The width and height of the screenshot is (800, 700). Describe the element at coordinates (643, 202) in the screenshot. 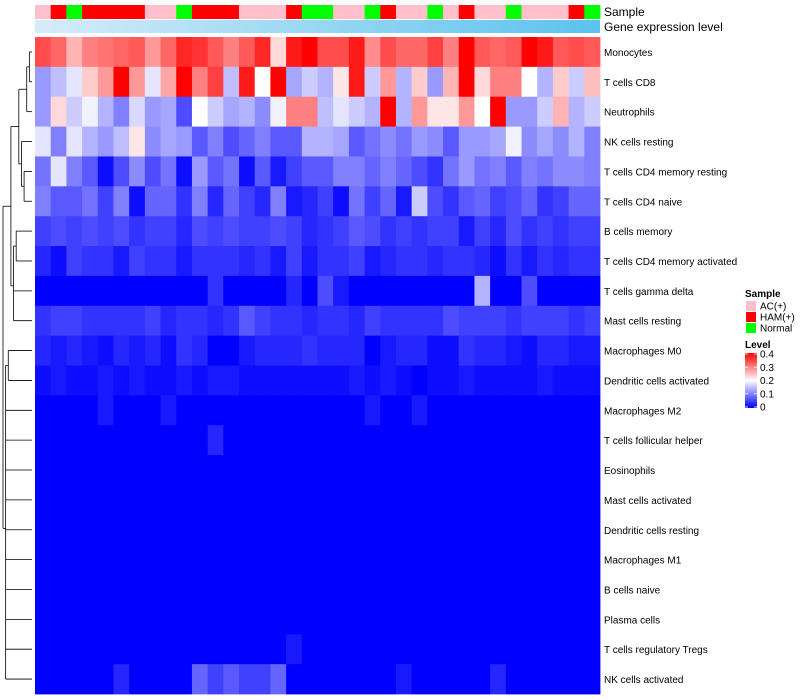

I see `row-label: T cells CD4 naive` at that location.